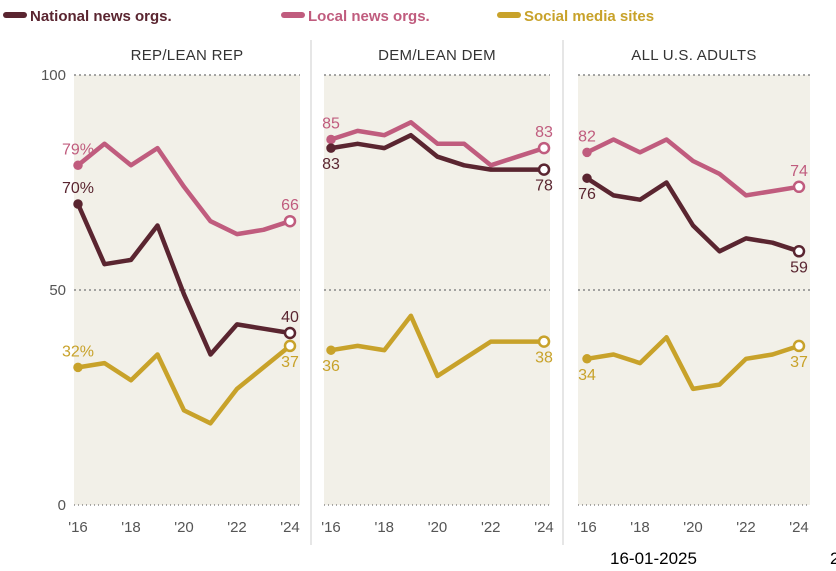 This screenshot has width=836, height=571. Describe the element at coordinates (53, 75) in the screenshot. I see `y-tick-label: 100` at that location.